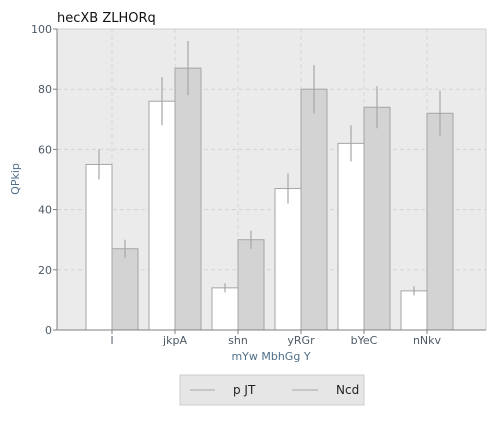  I want to click on x-axis-label: mYw MbhGg Y, so click(270, 356).